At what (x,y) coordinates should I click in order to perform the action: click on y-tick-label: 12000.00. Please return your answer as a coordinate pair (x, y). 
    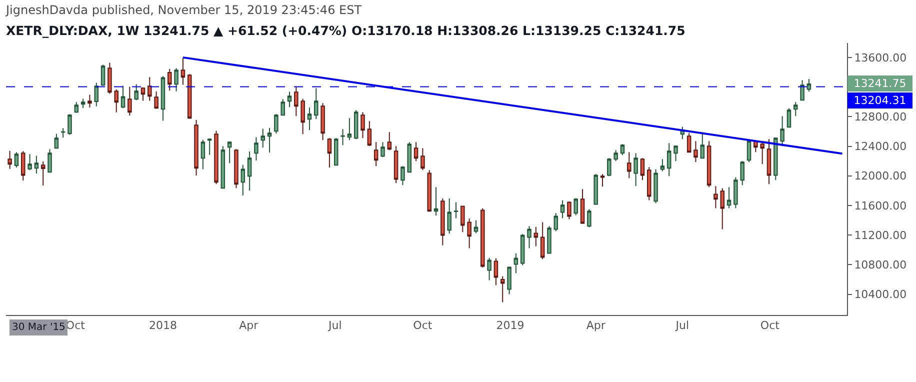
    Looking at the image, I should click on (880, 176).